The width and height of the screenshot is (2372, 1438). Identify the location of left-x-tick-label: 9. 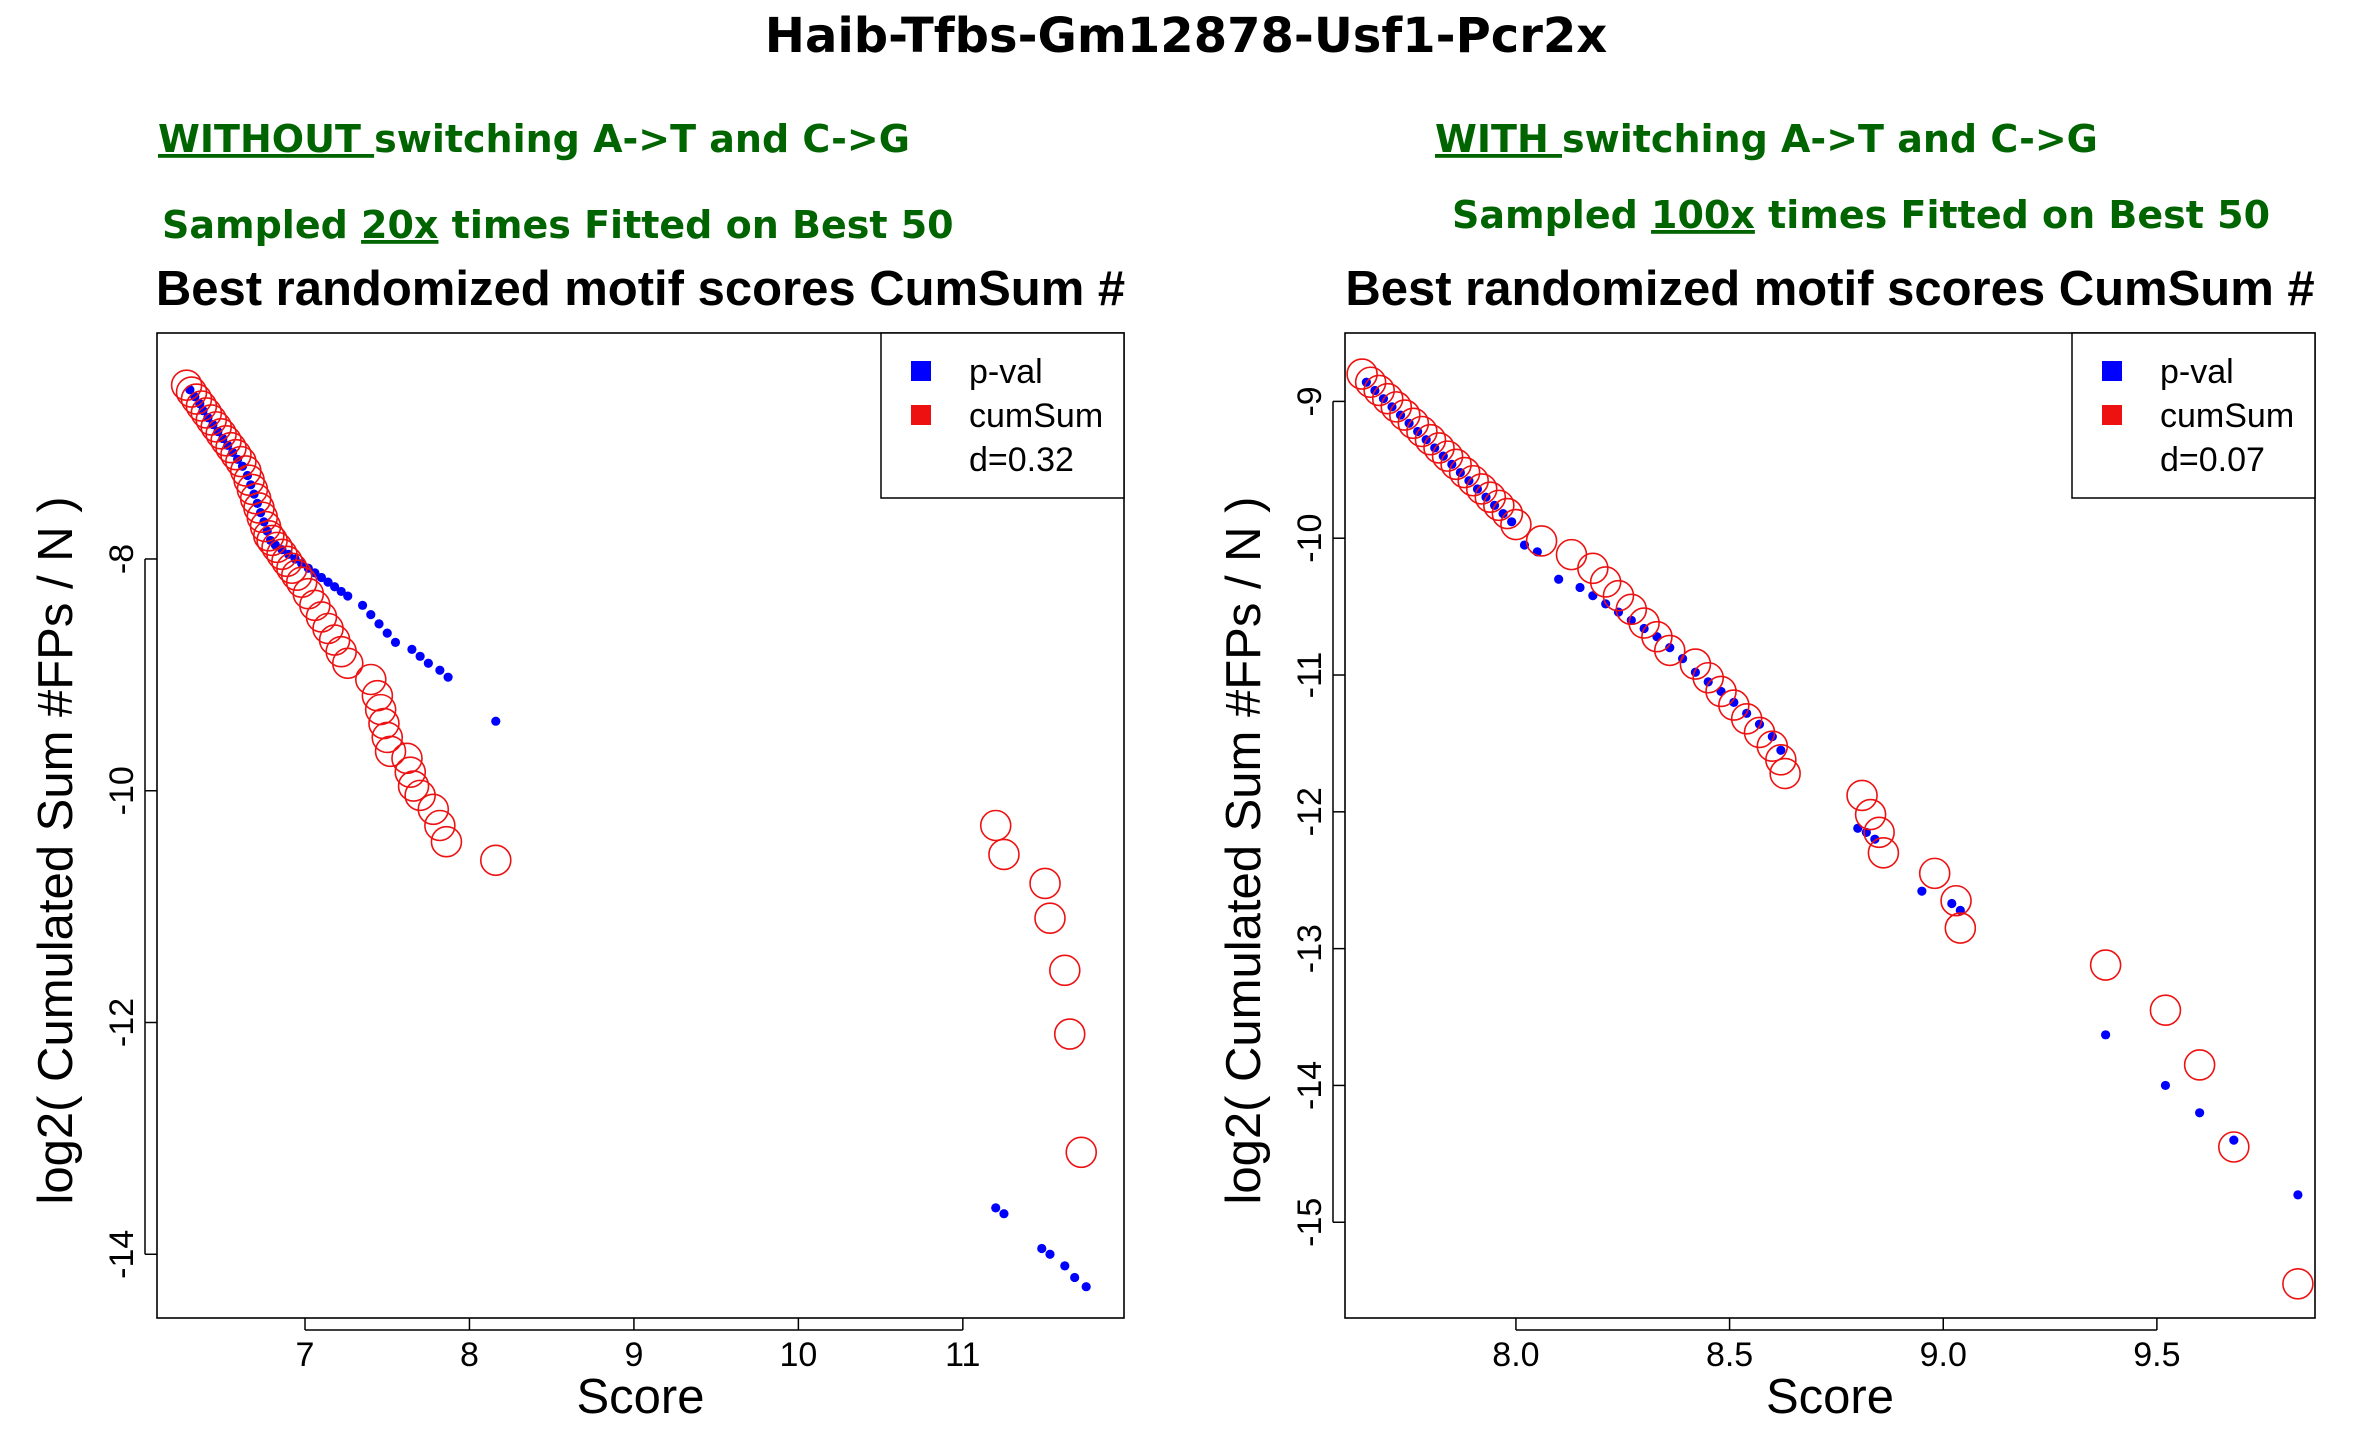
(633, 1355).